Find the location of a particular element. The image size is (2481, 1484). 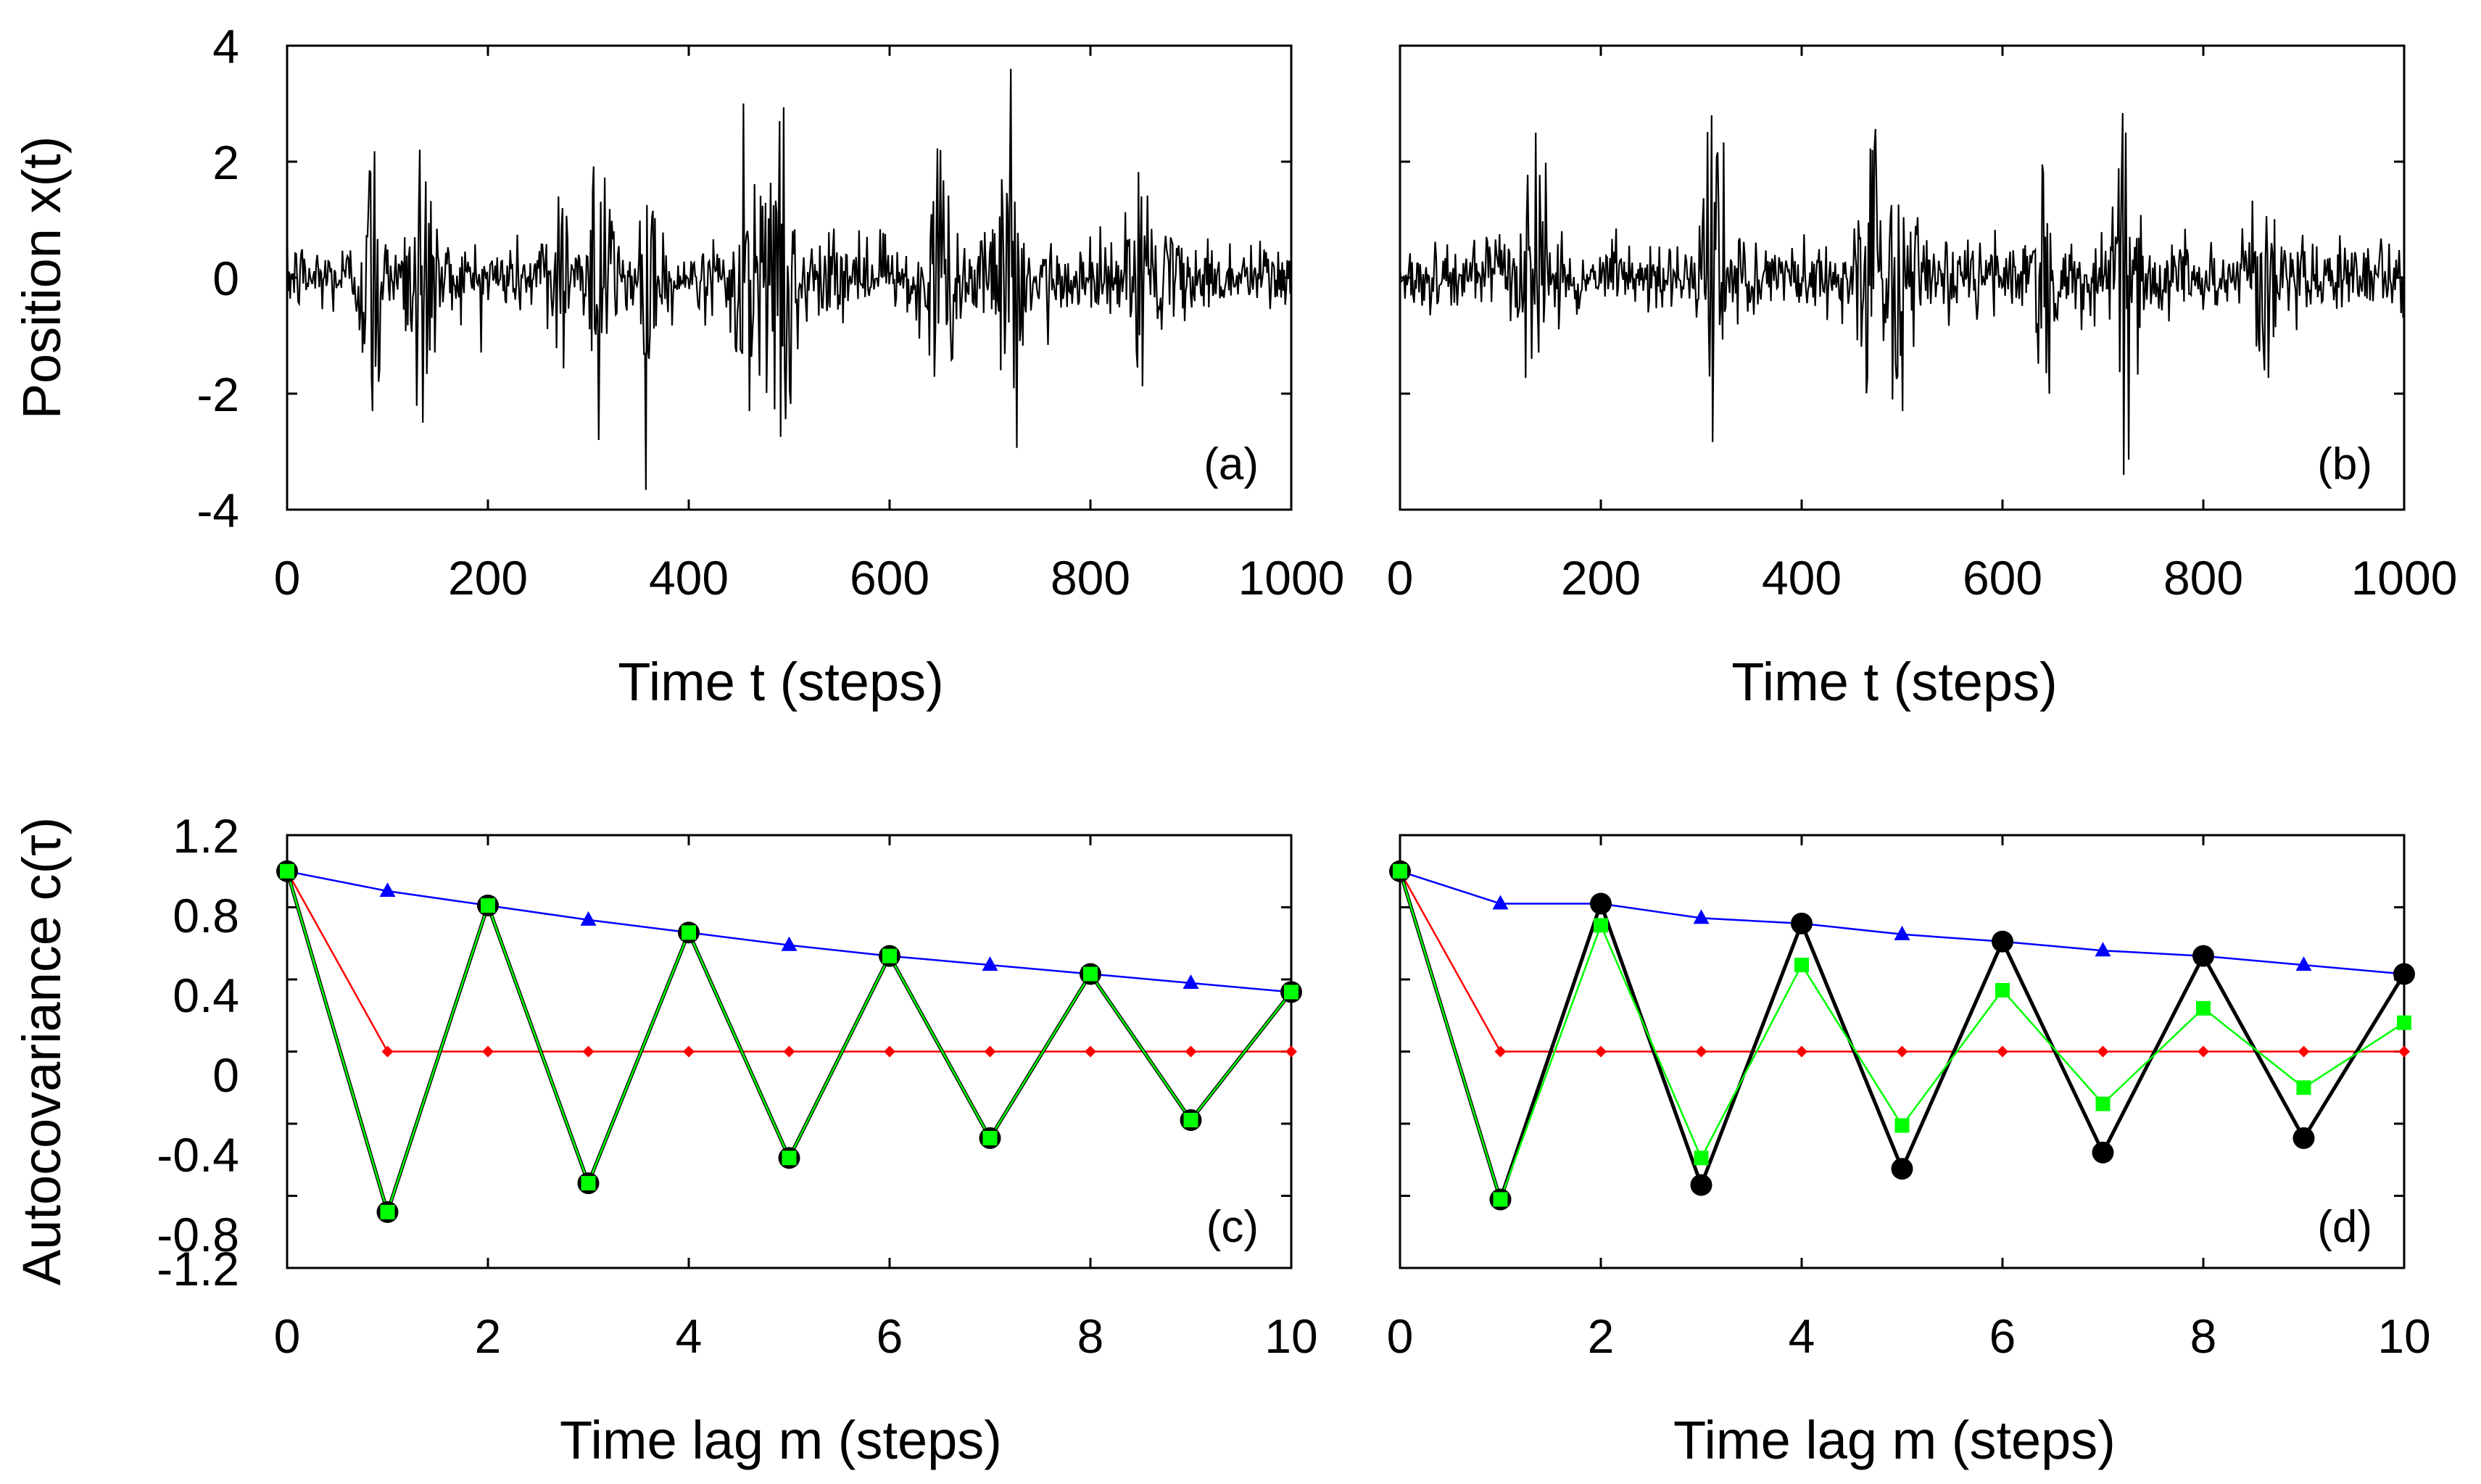

panel-c-ytick-0: 1.2 is located at coordinates (206, 836).